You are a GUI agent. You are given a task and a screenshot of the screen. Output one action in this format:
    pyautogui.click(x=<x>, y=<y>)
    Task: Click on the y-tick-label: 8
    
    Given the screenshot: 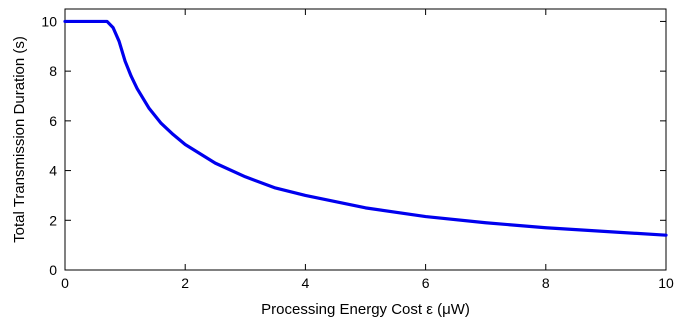 What is the action you would take?
    pyautogui.click(x=53, y=71)
    